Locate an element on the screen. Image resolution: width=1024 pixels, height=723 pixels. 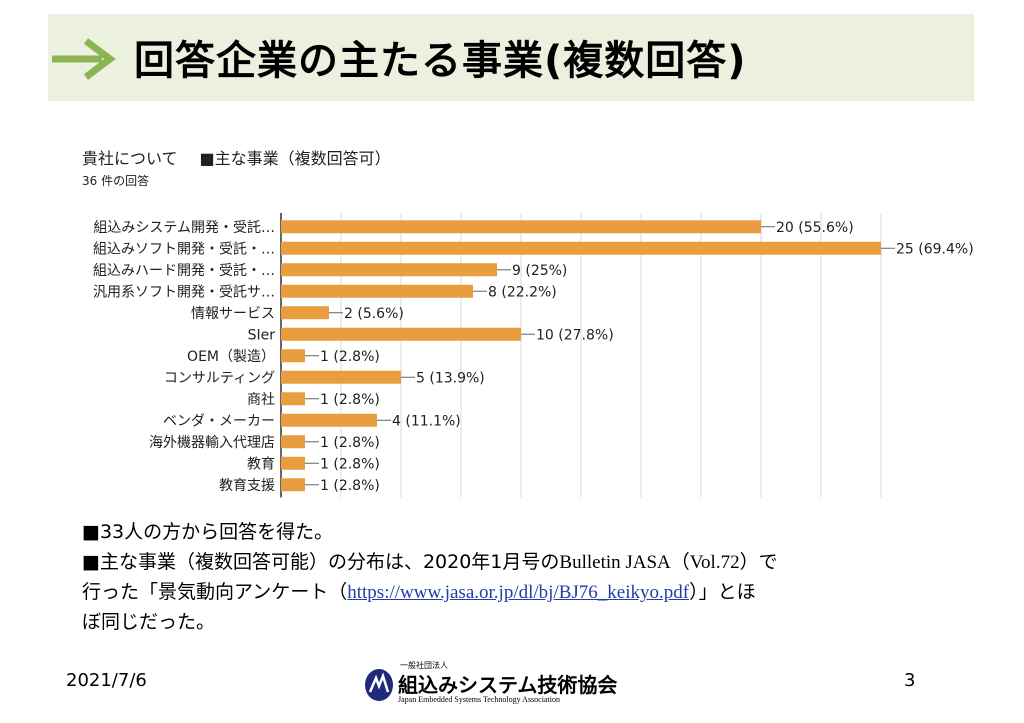
title-band is located at coordinates (511, 57).